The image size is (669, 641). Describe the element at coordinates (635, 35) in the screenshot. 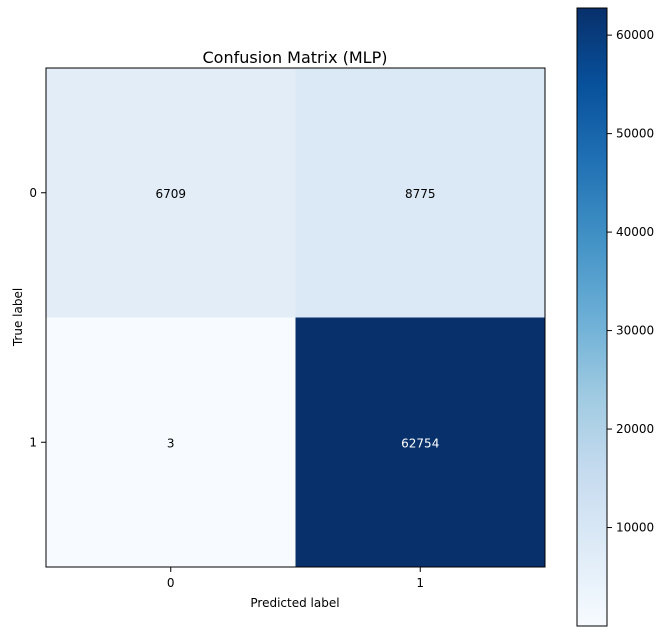

I see `colorbar-tick-label-5: 60000` at that location.